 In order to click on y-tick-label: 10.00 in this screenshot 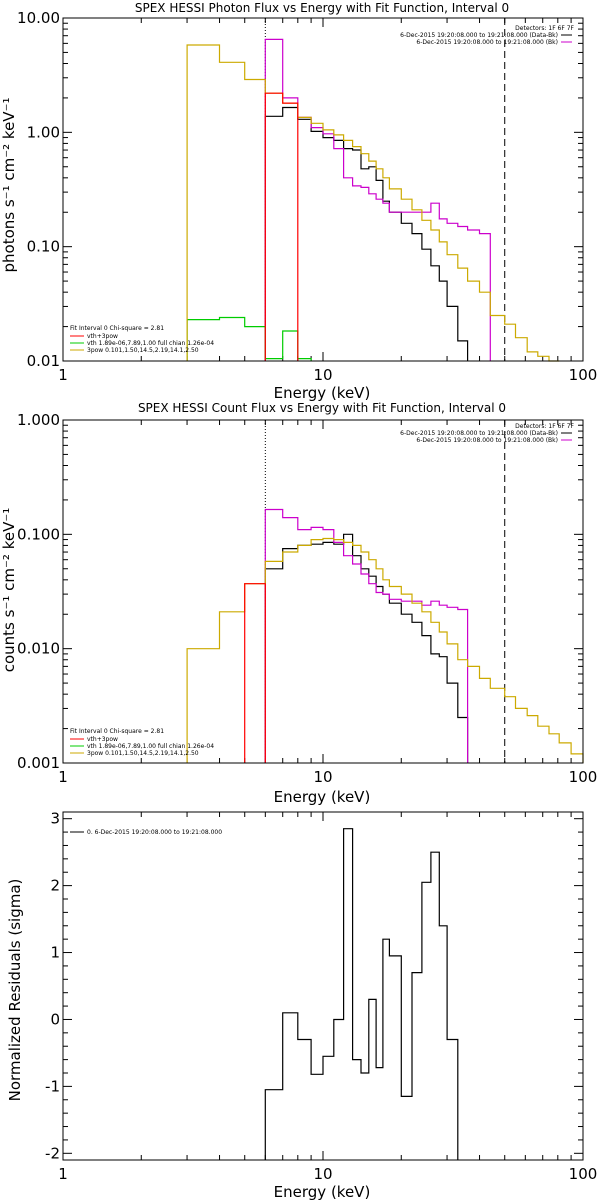, I will do `click(38, 18)`.